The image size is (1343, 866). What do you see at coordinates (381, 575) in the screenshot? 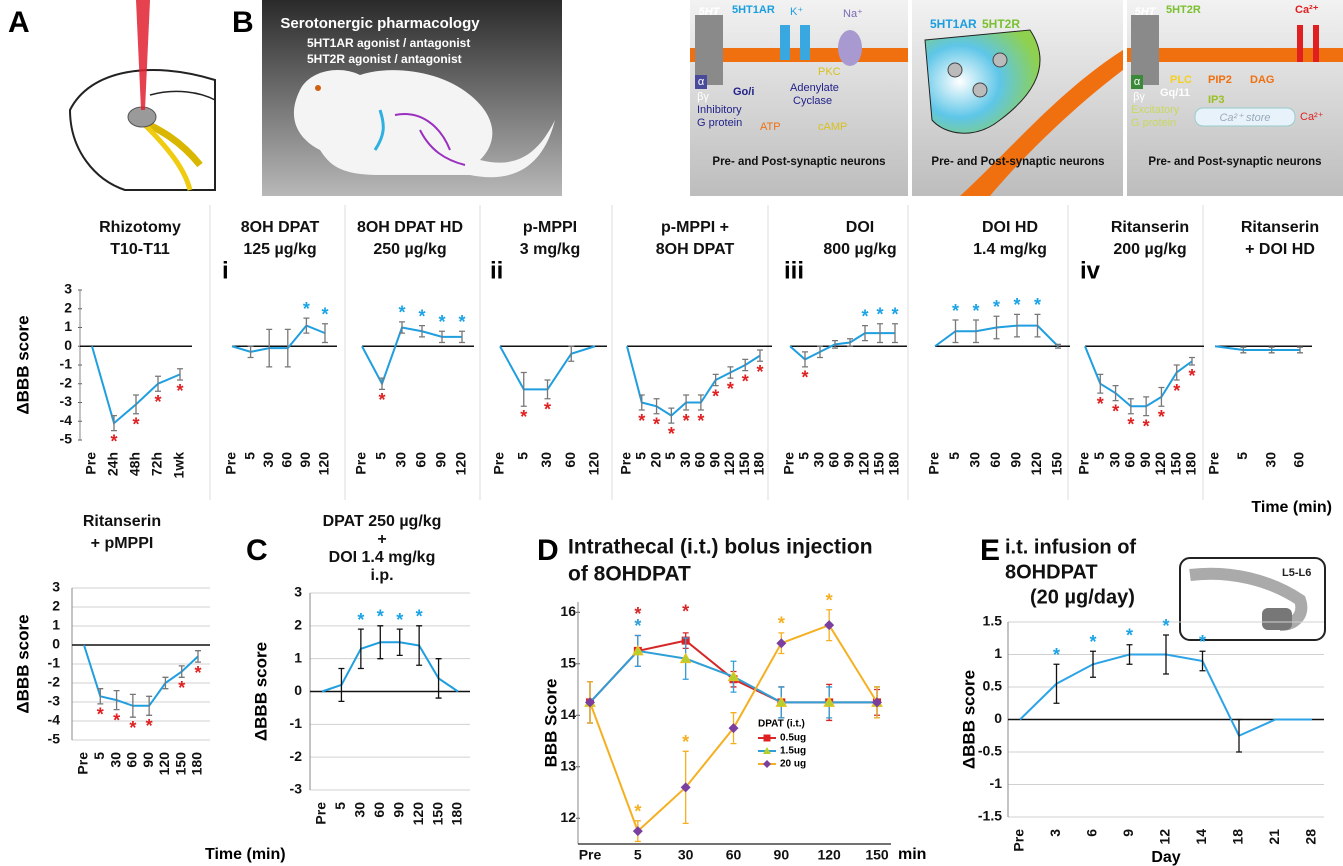
I see `chart-title: i.p.` at bounding box center [381, 575].